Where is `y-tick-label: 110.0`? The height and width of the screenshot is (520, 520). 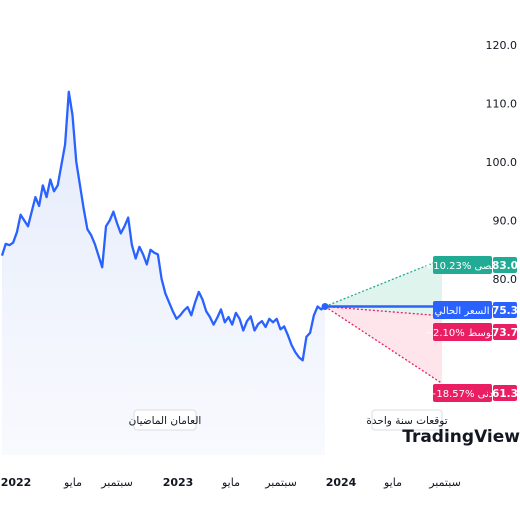 y-tick-label: 110.0 is located at coordinates (502, 104).